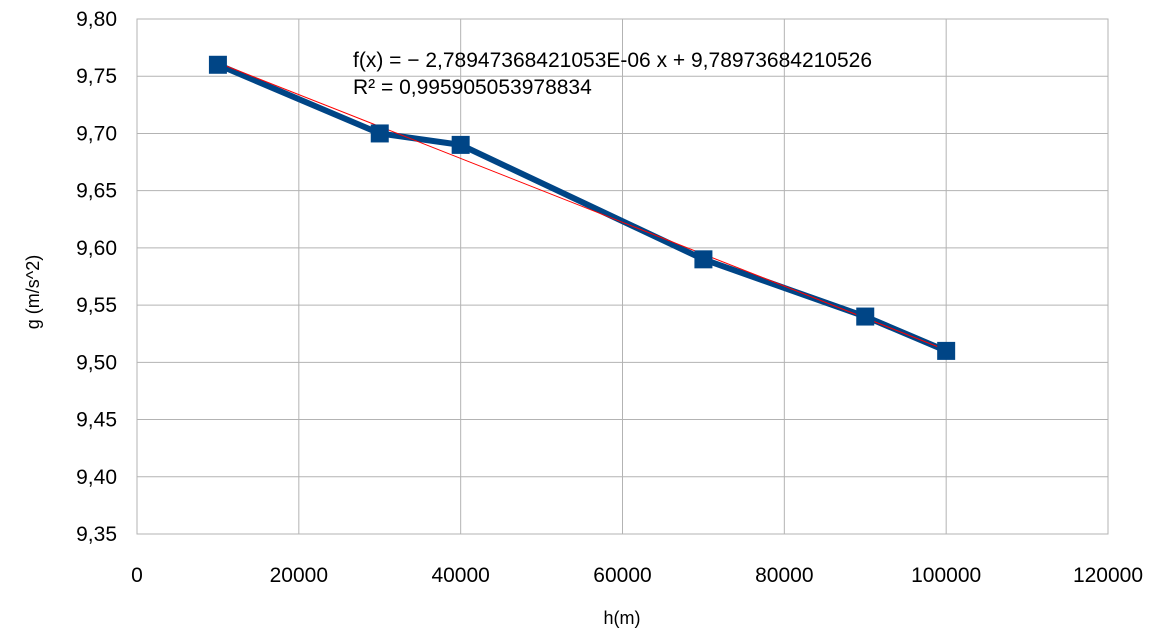  I want to click on y-tick-label-4: 9,55, so click(96, 305).